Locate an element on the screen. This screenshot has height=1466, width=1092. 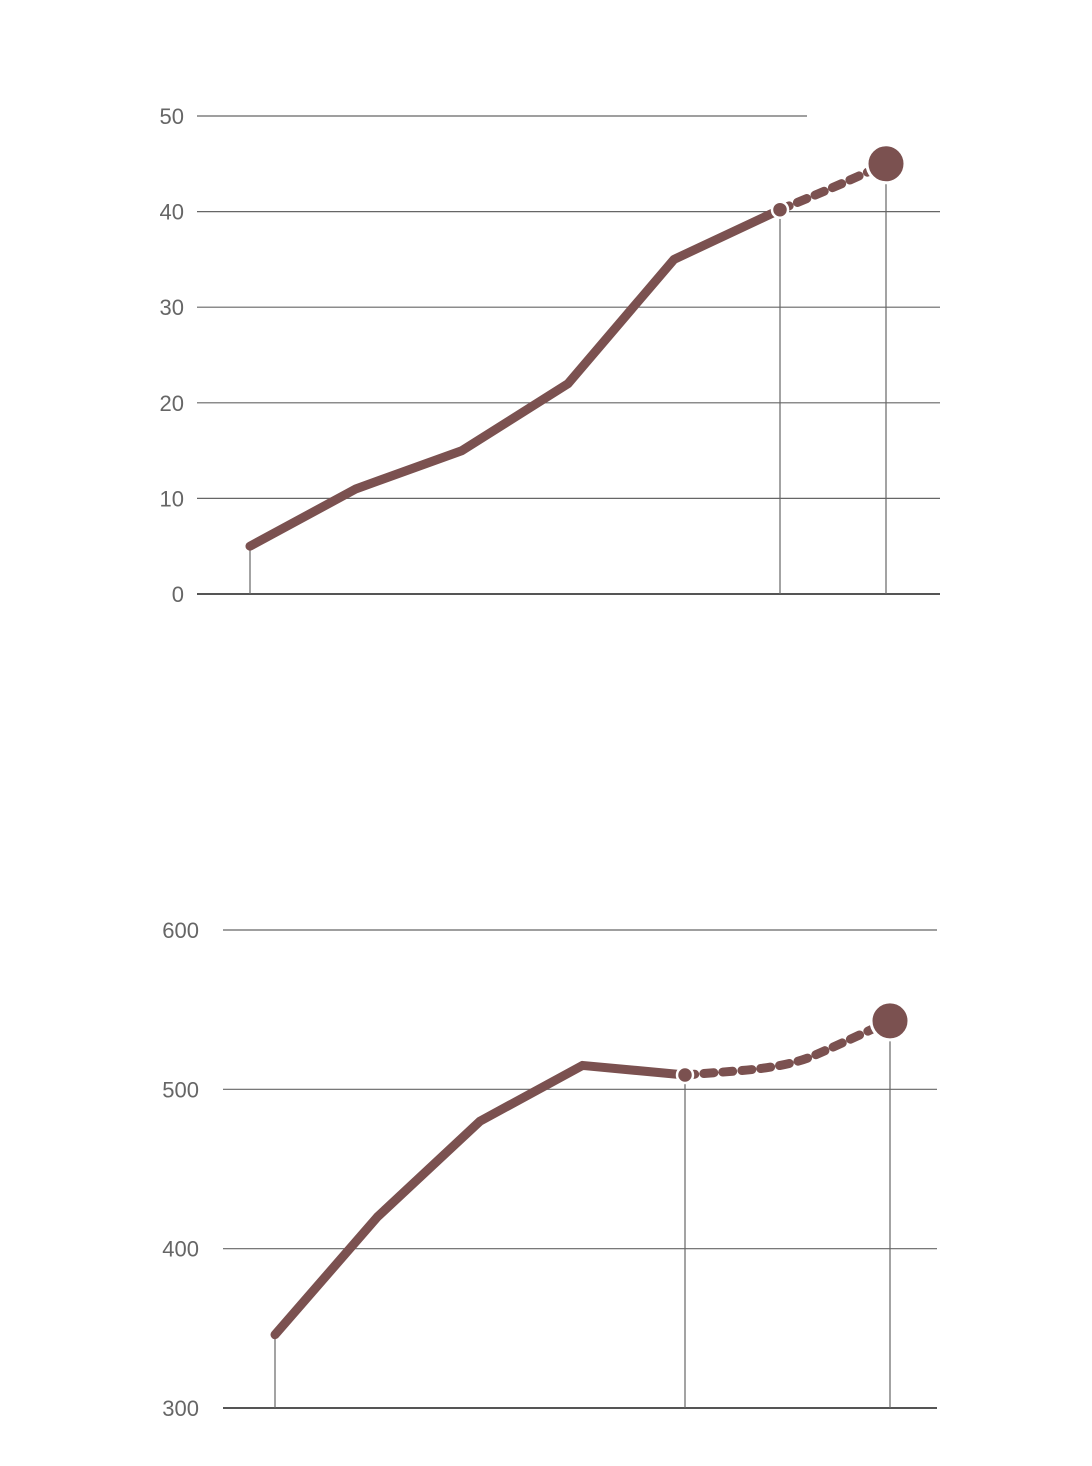
y-tick-label: 10 is located at coordinates (172, 498).